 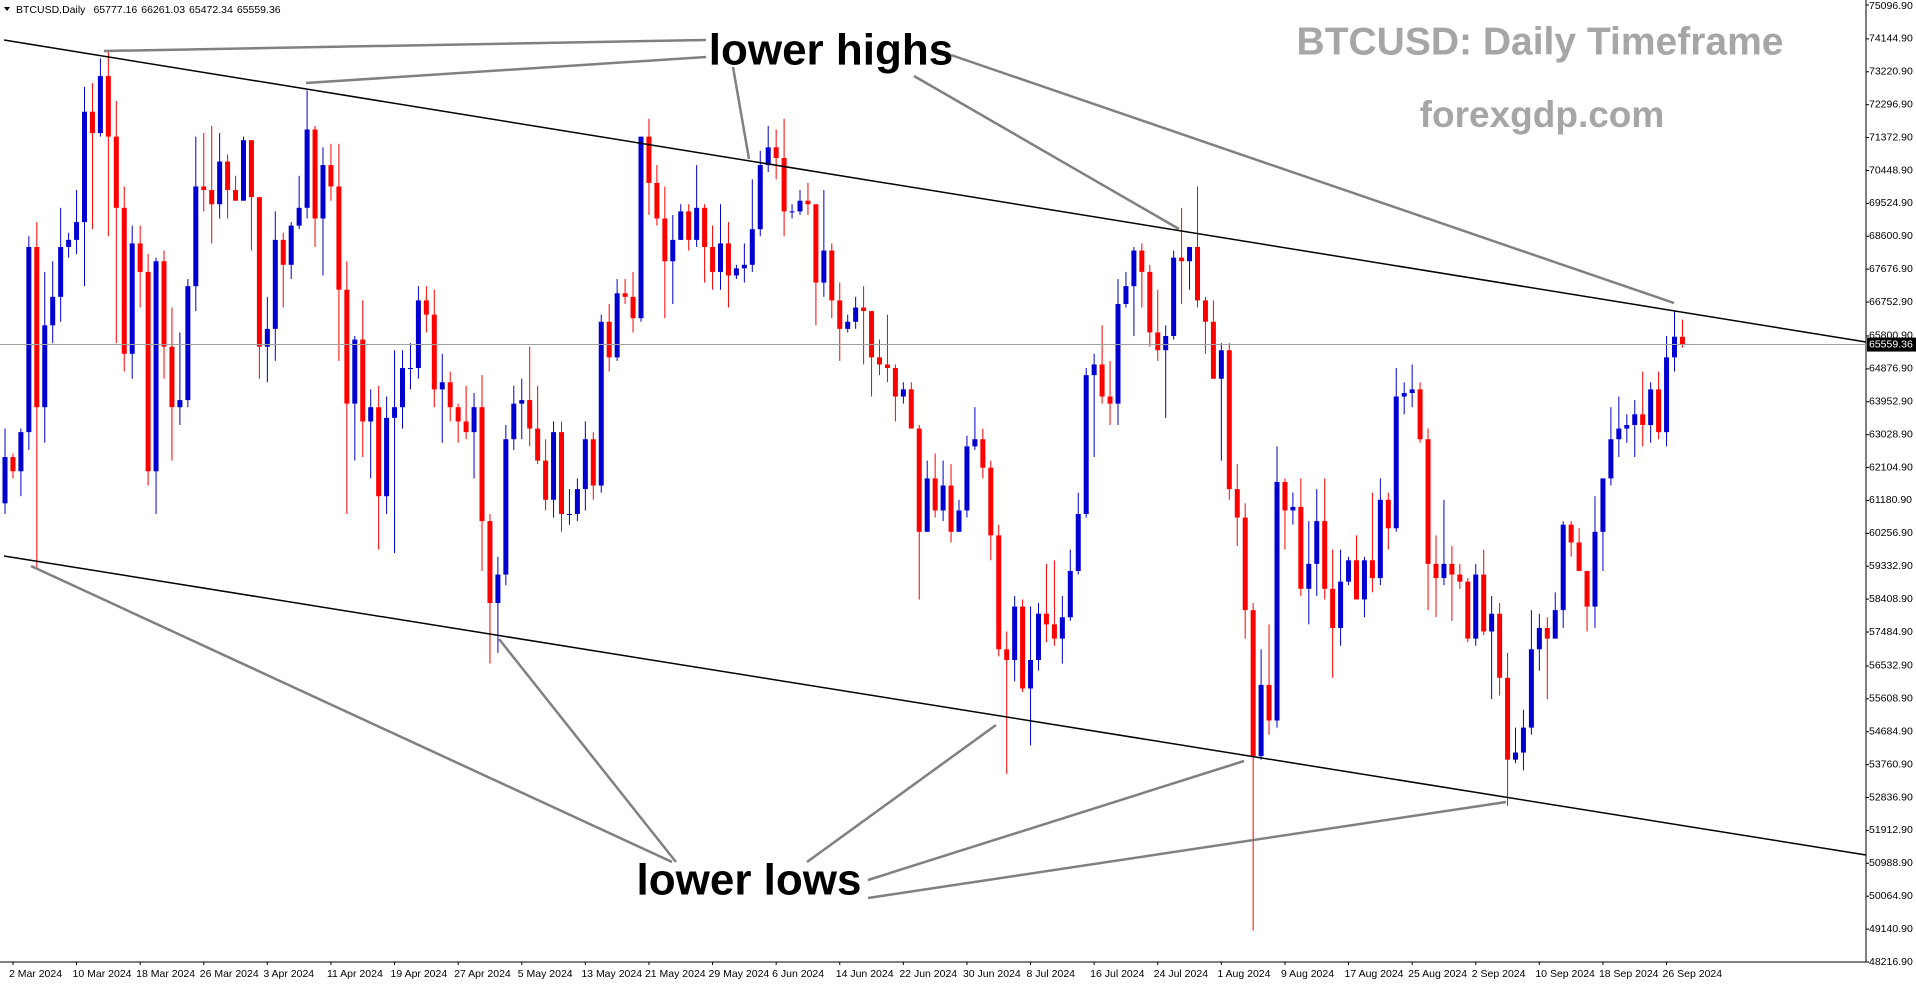 I want to click on y-tick-label: 72296.90, so click(x=1891, y=104).